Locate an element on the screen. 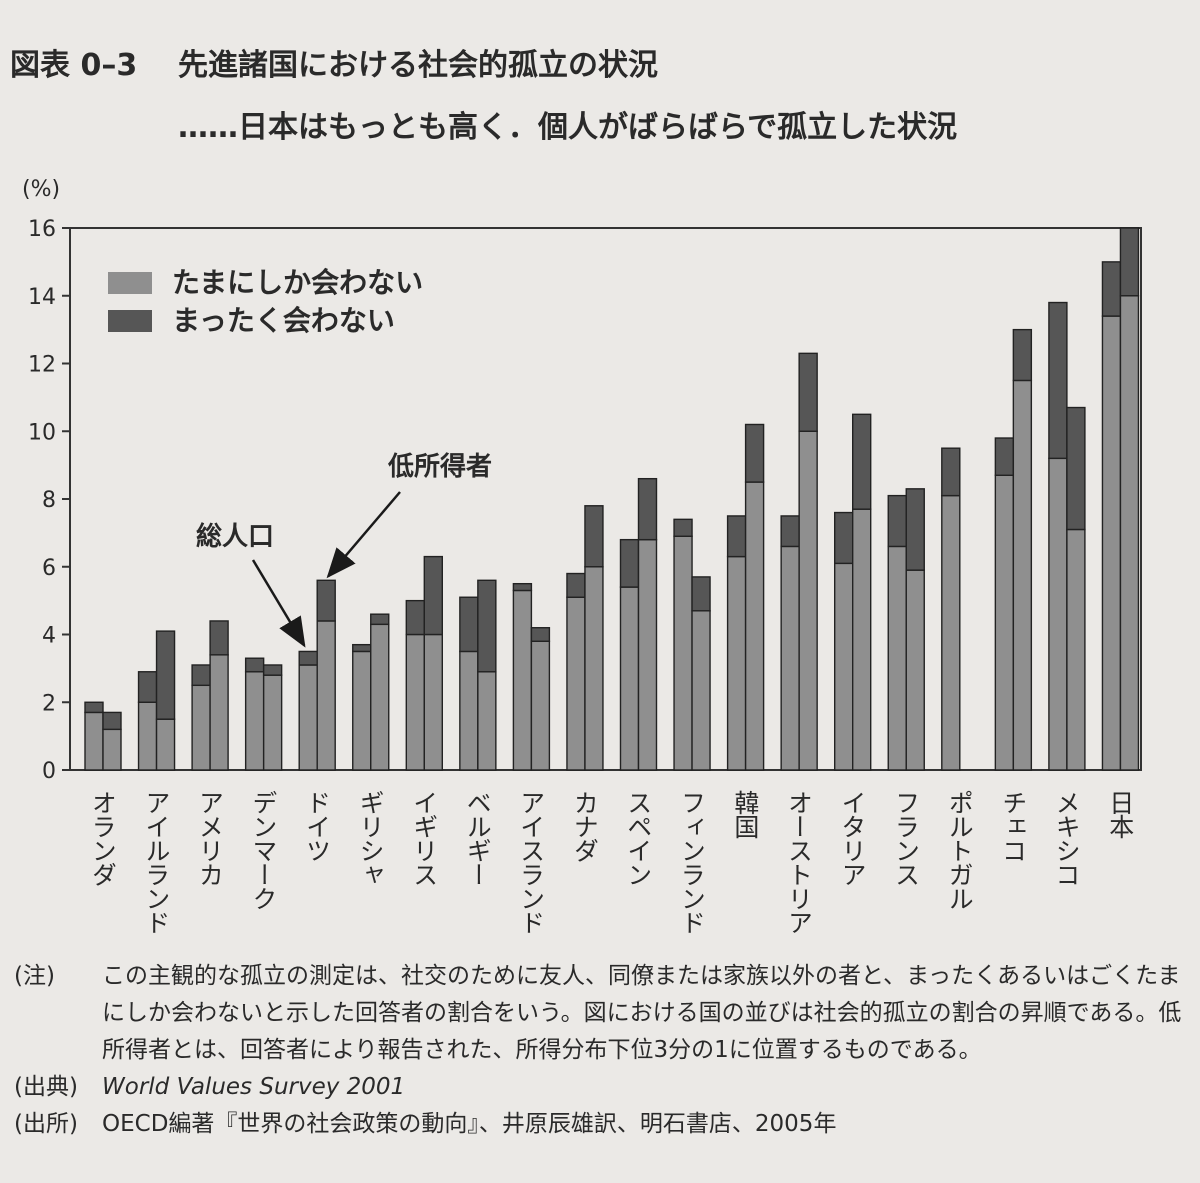 The width and height of the screenshot is (1200, 1183). category-label: デンマーク is located at coordinates (263, 850).